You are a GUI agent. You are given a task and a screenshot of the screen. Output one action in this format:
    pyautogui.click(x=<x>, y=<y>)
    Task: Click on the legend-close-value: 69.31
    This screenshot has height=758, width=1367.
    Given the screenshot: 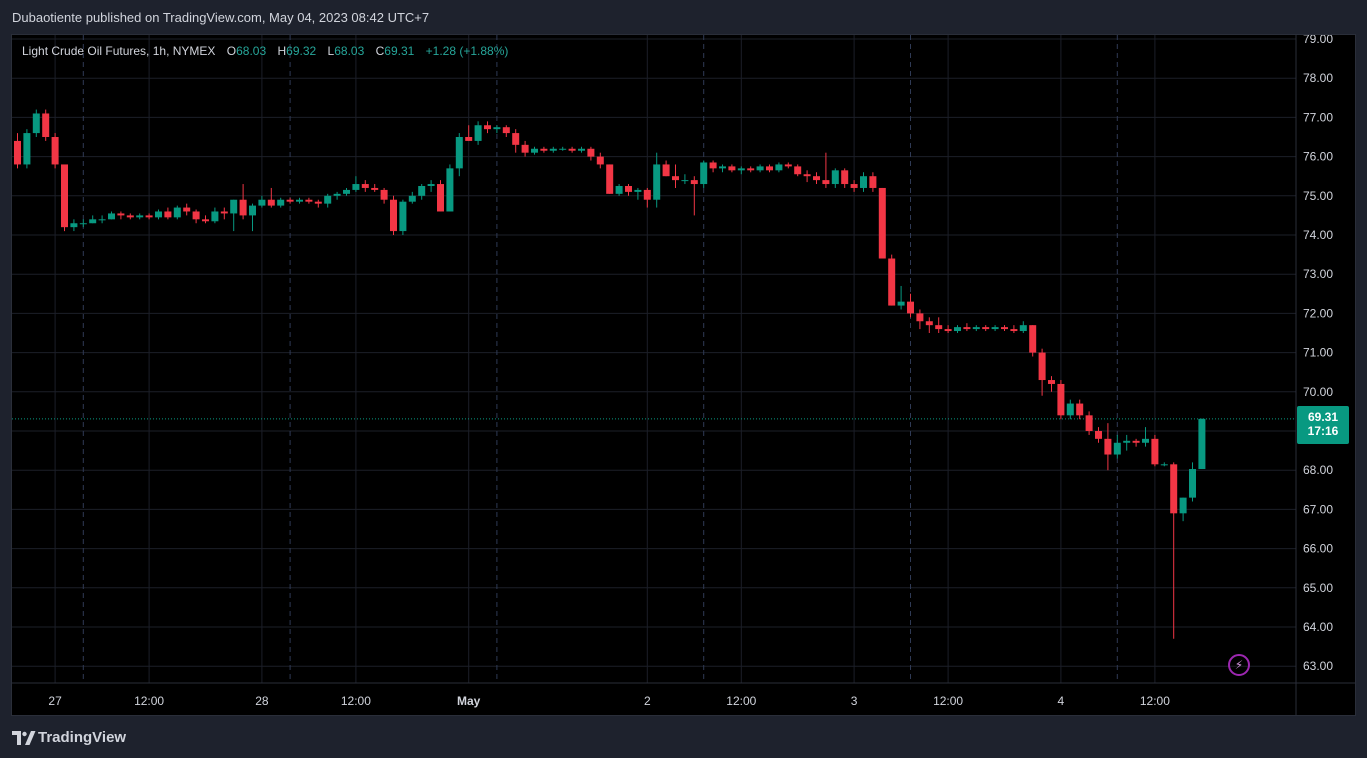 What is the action you would take?
    pyautogui.click(x=399, y=51)
    